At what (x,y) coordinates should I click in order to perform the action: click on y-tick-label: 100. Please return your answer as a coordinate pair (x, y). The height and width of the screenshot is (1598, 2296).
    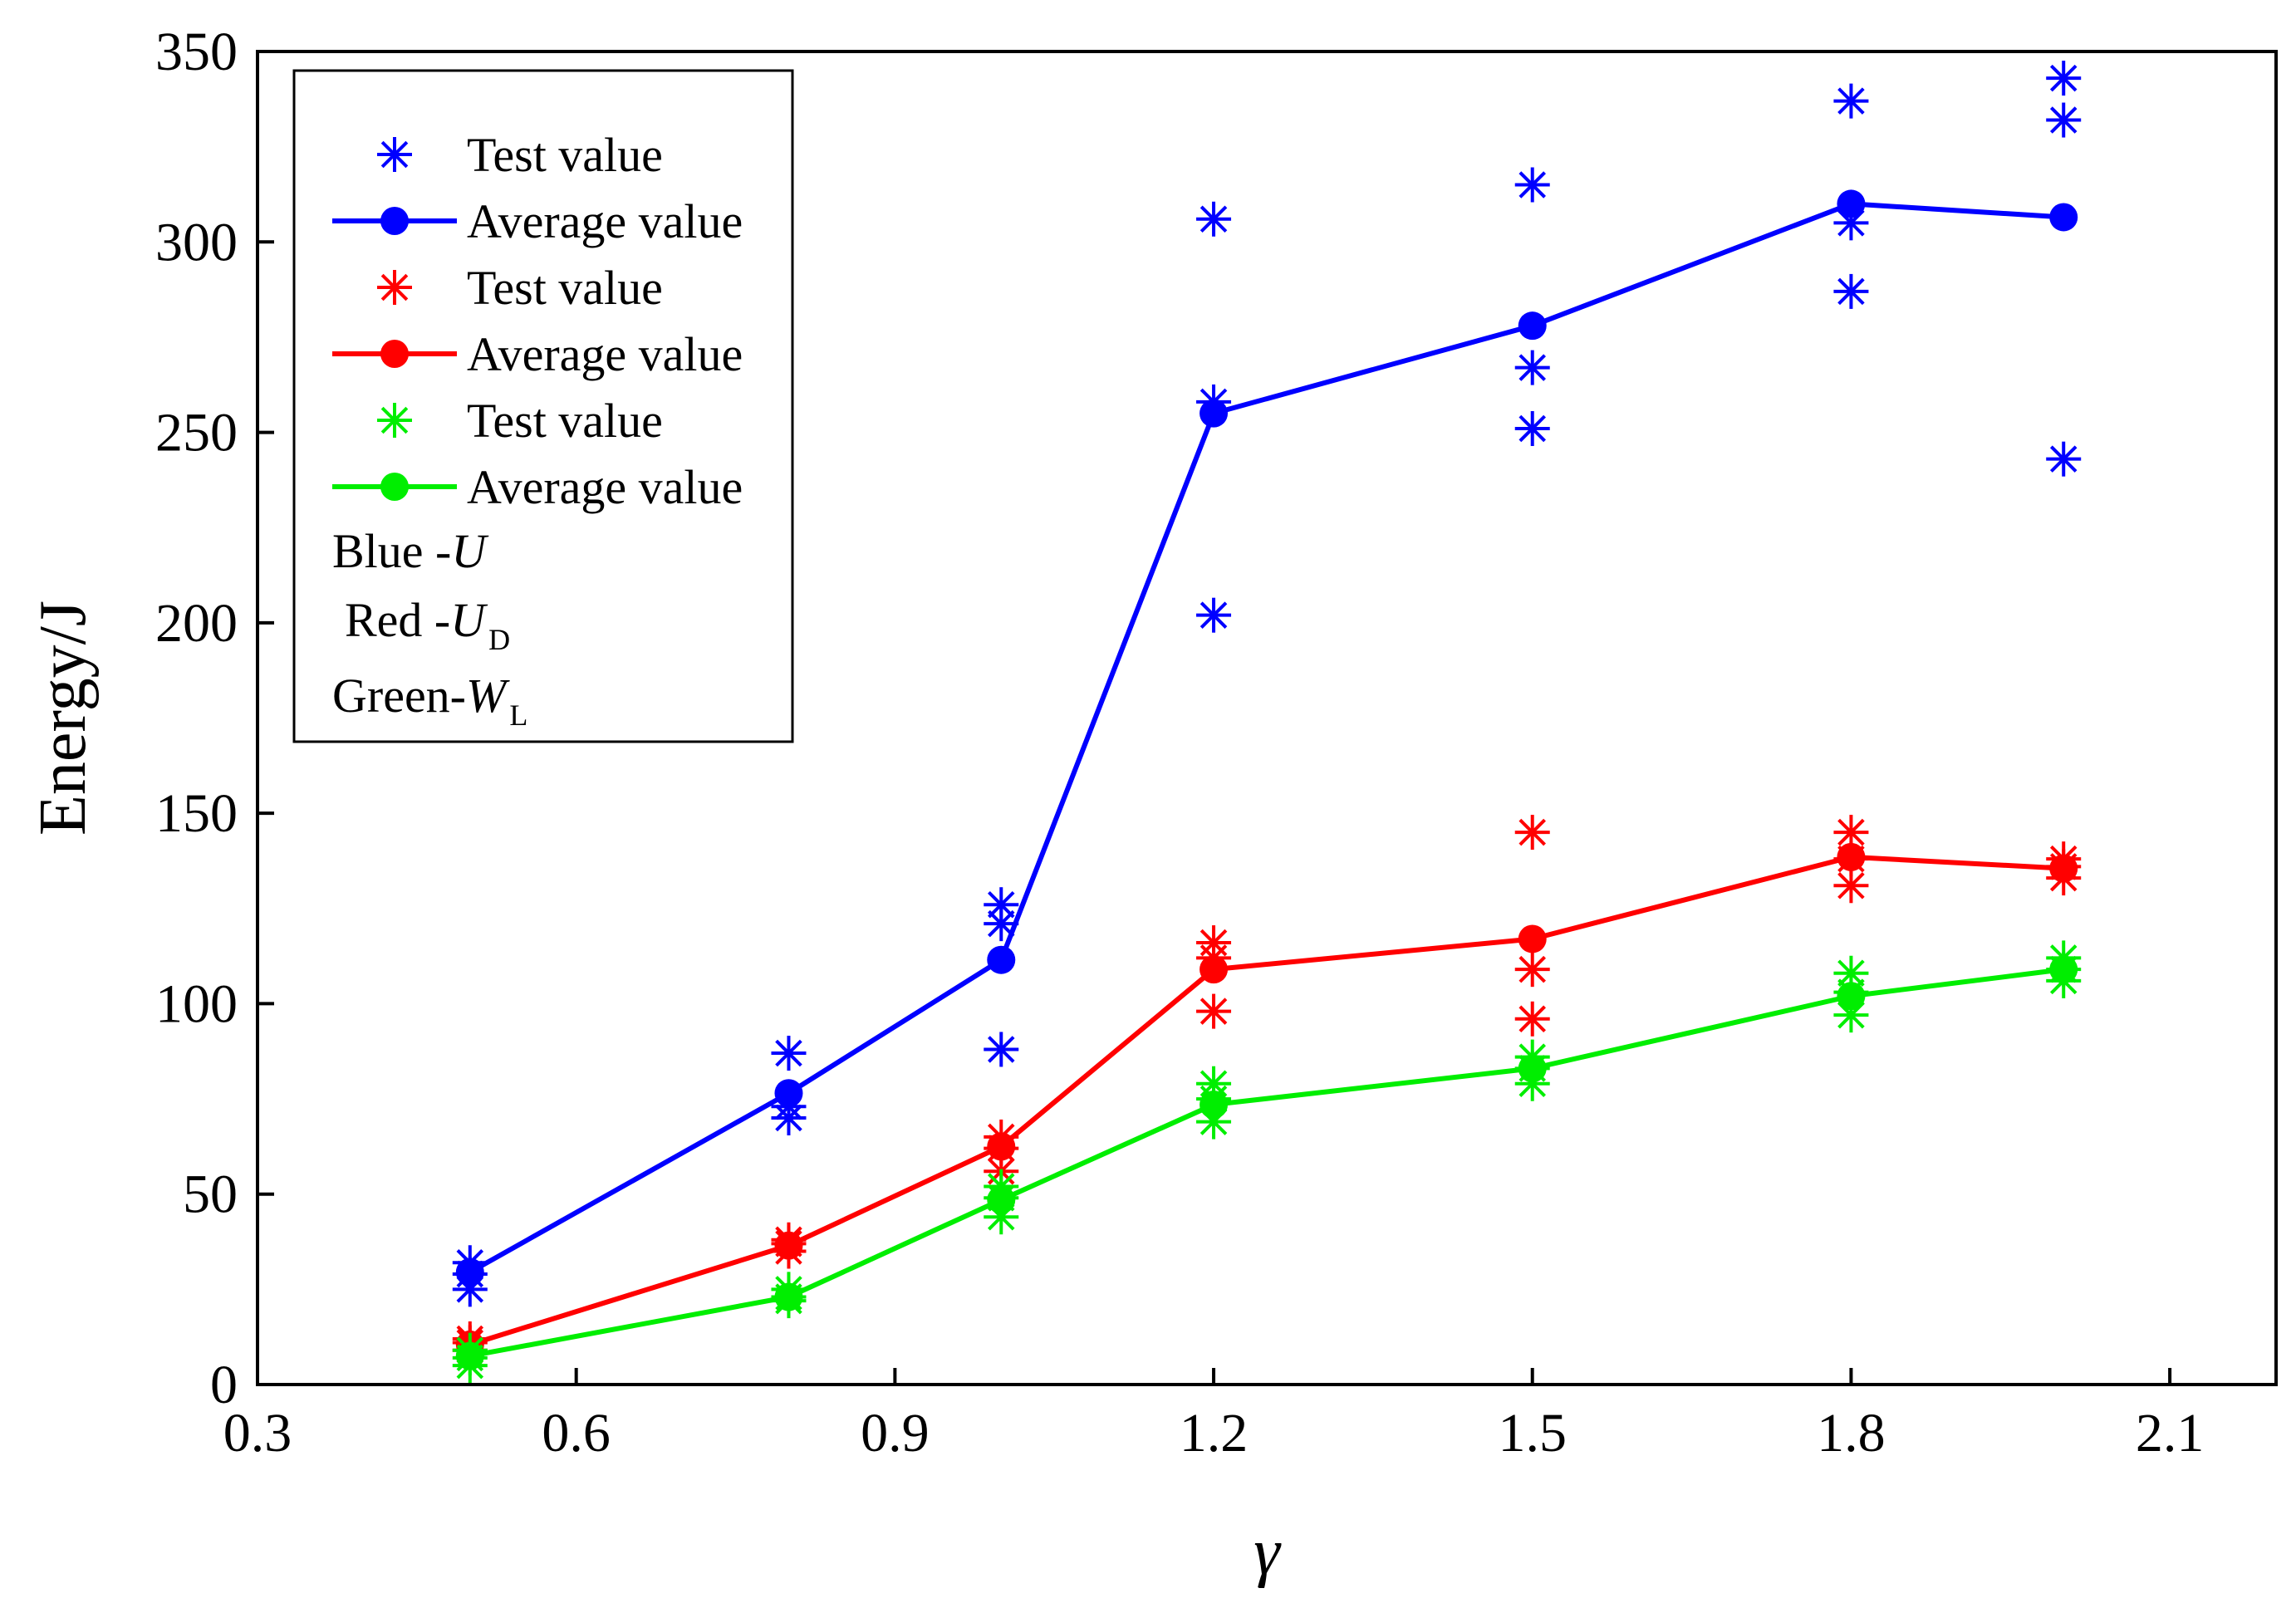
    Looking at the image, I should click on (196, 1003).